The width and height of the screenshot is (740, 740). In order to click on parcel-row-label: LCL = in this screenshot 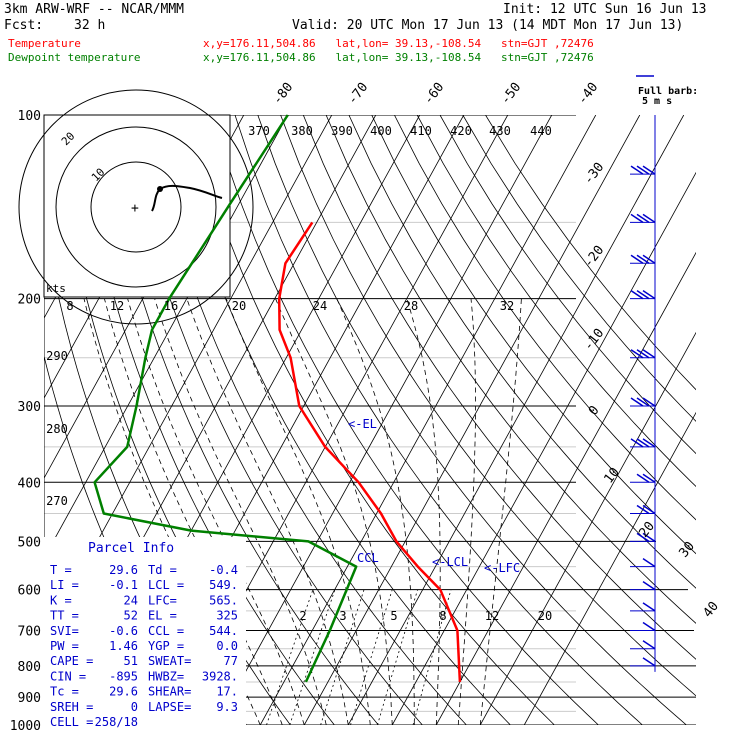, I will do `click(166, 585)`.